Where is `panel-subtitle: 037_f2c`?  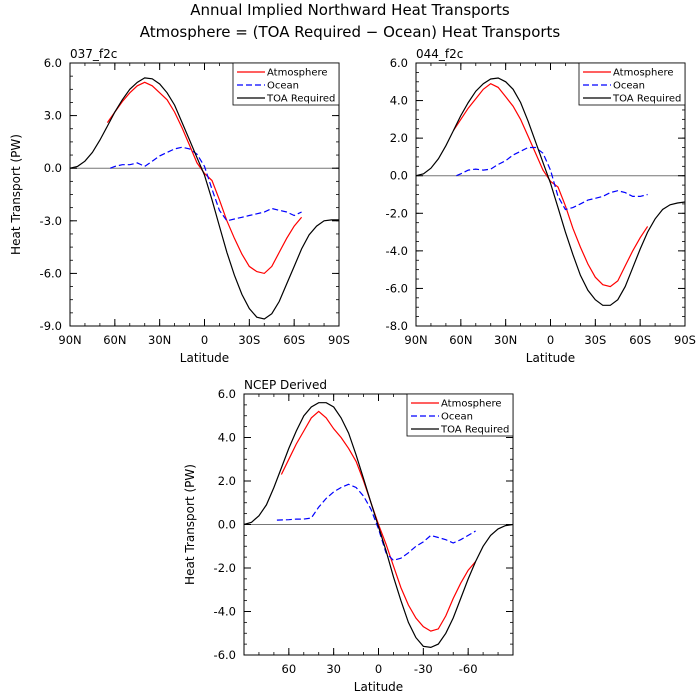 panel-subtitle: 037_f2c is located at coordinates (93, 54).